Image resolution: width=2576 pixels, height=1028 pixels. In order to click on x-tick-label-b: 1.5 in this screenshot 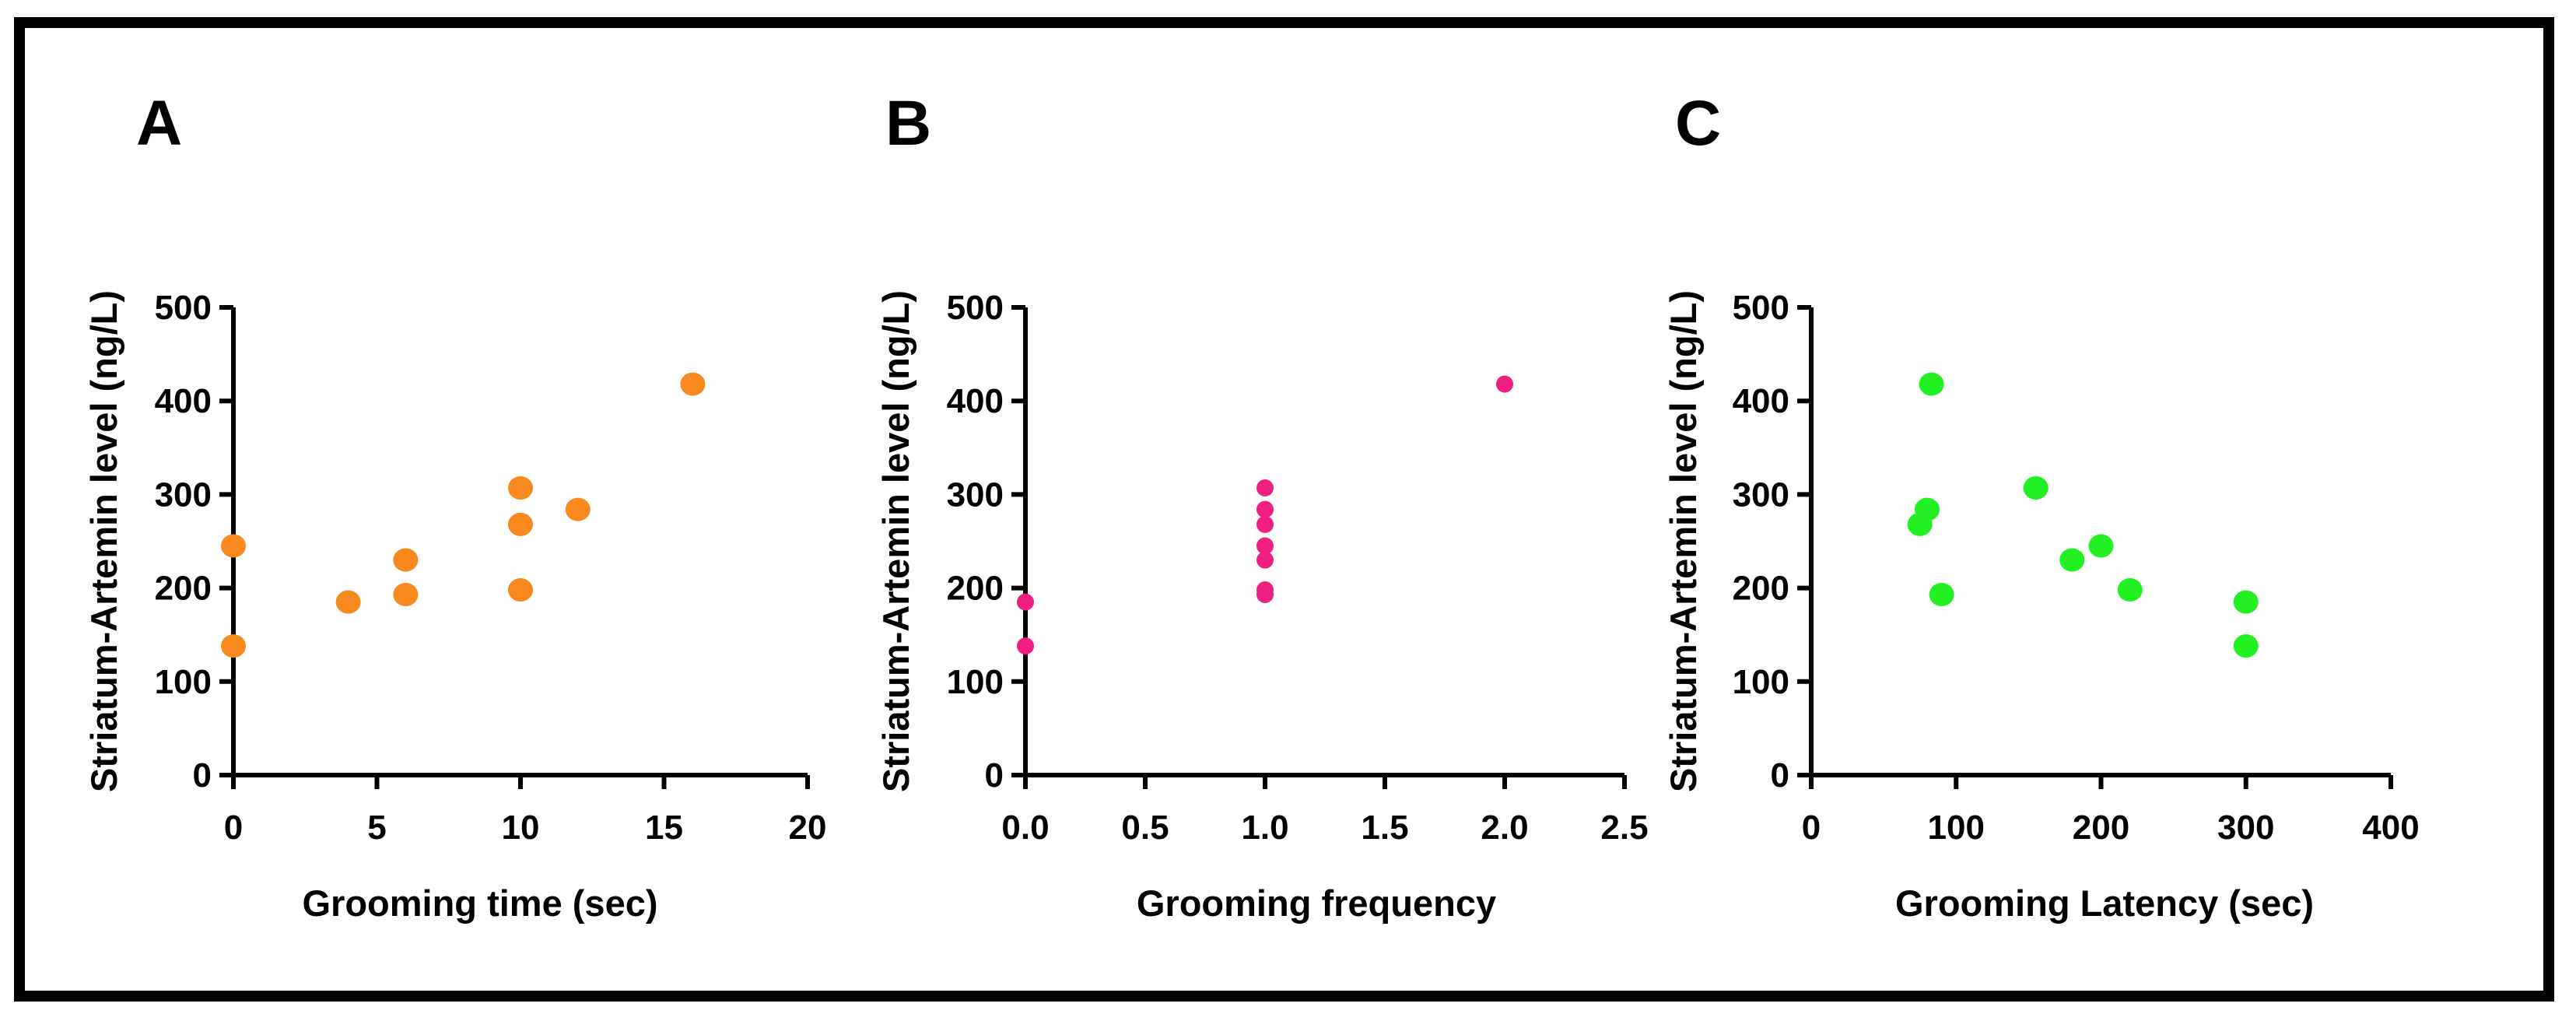, I will do `click(1384, 828)`.